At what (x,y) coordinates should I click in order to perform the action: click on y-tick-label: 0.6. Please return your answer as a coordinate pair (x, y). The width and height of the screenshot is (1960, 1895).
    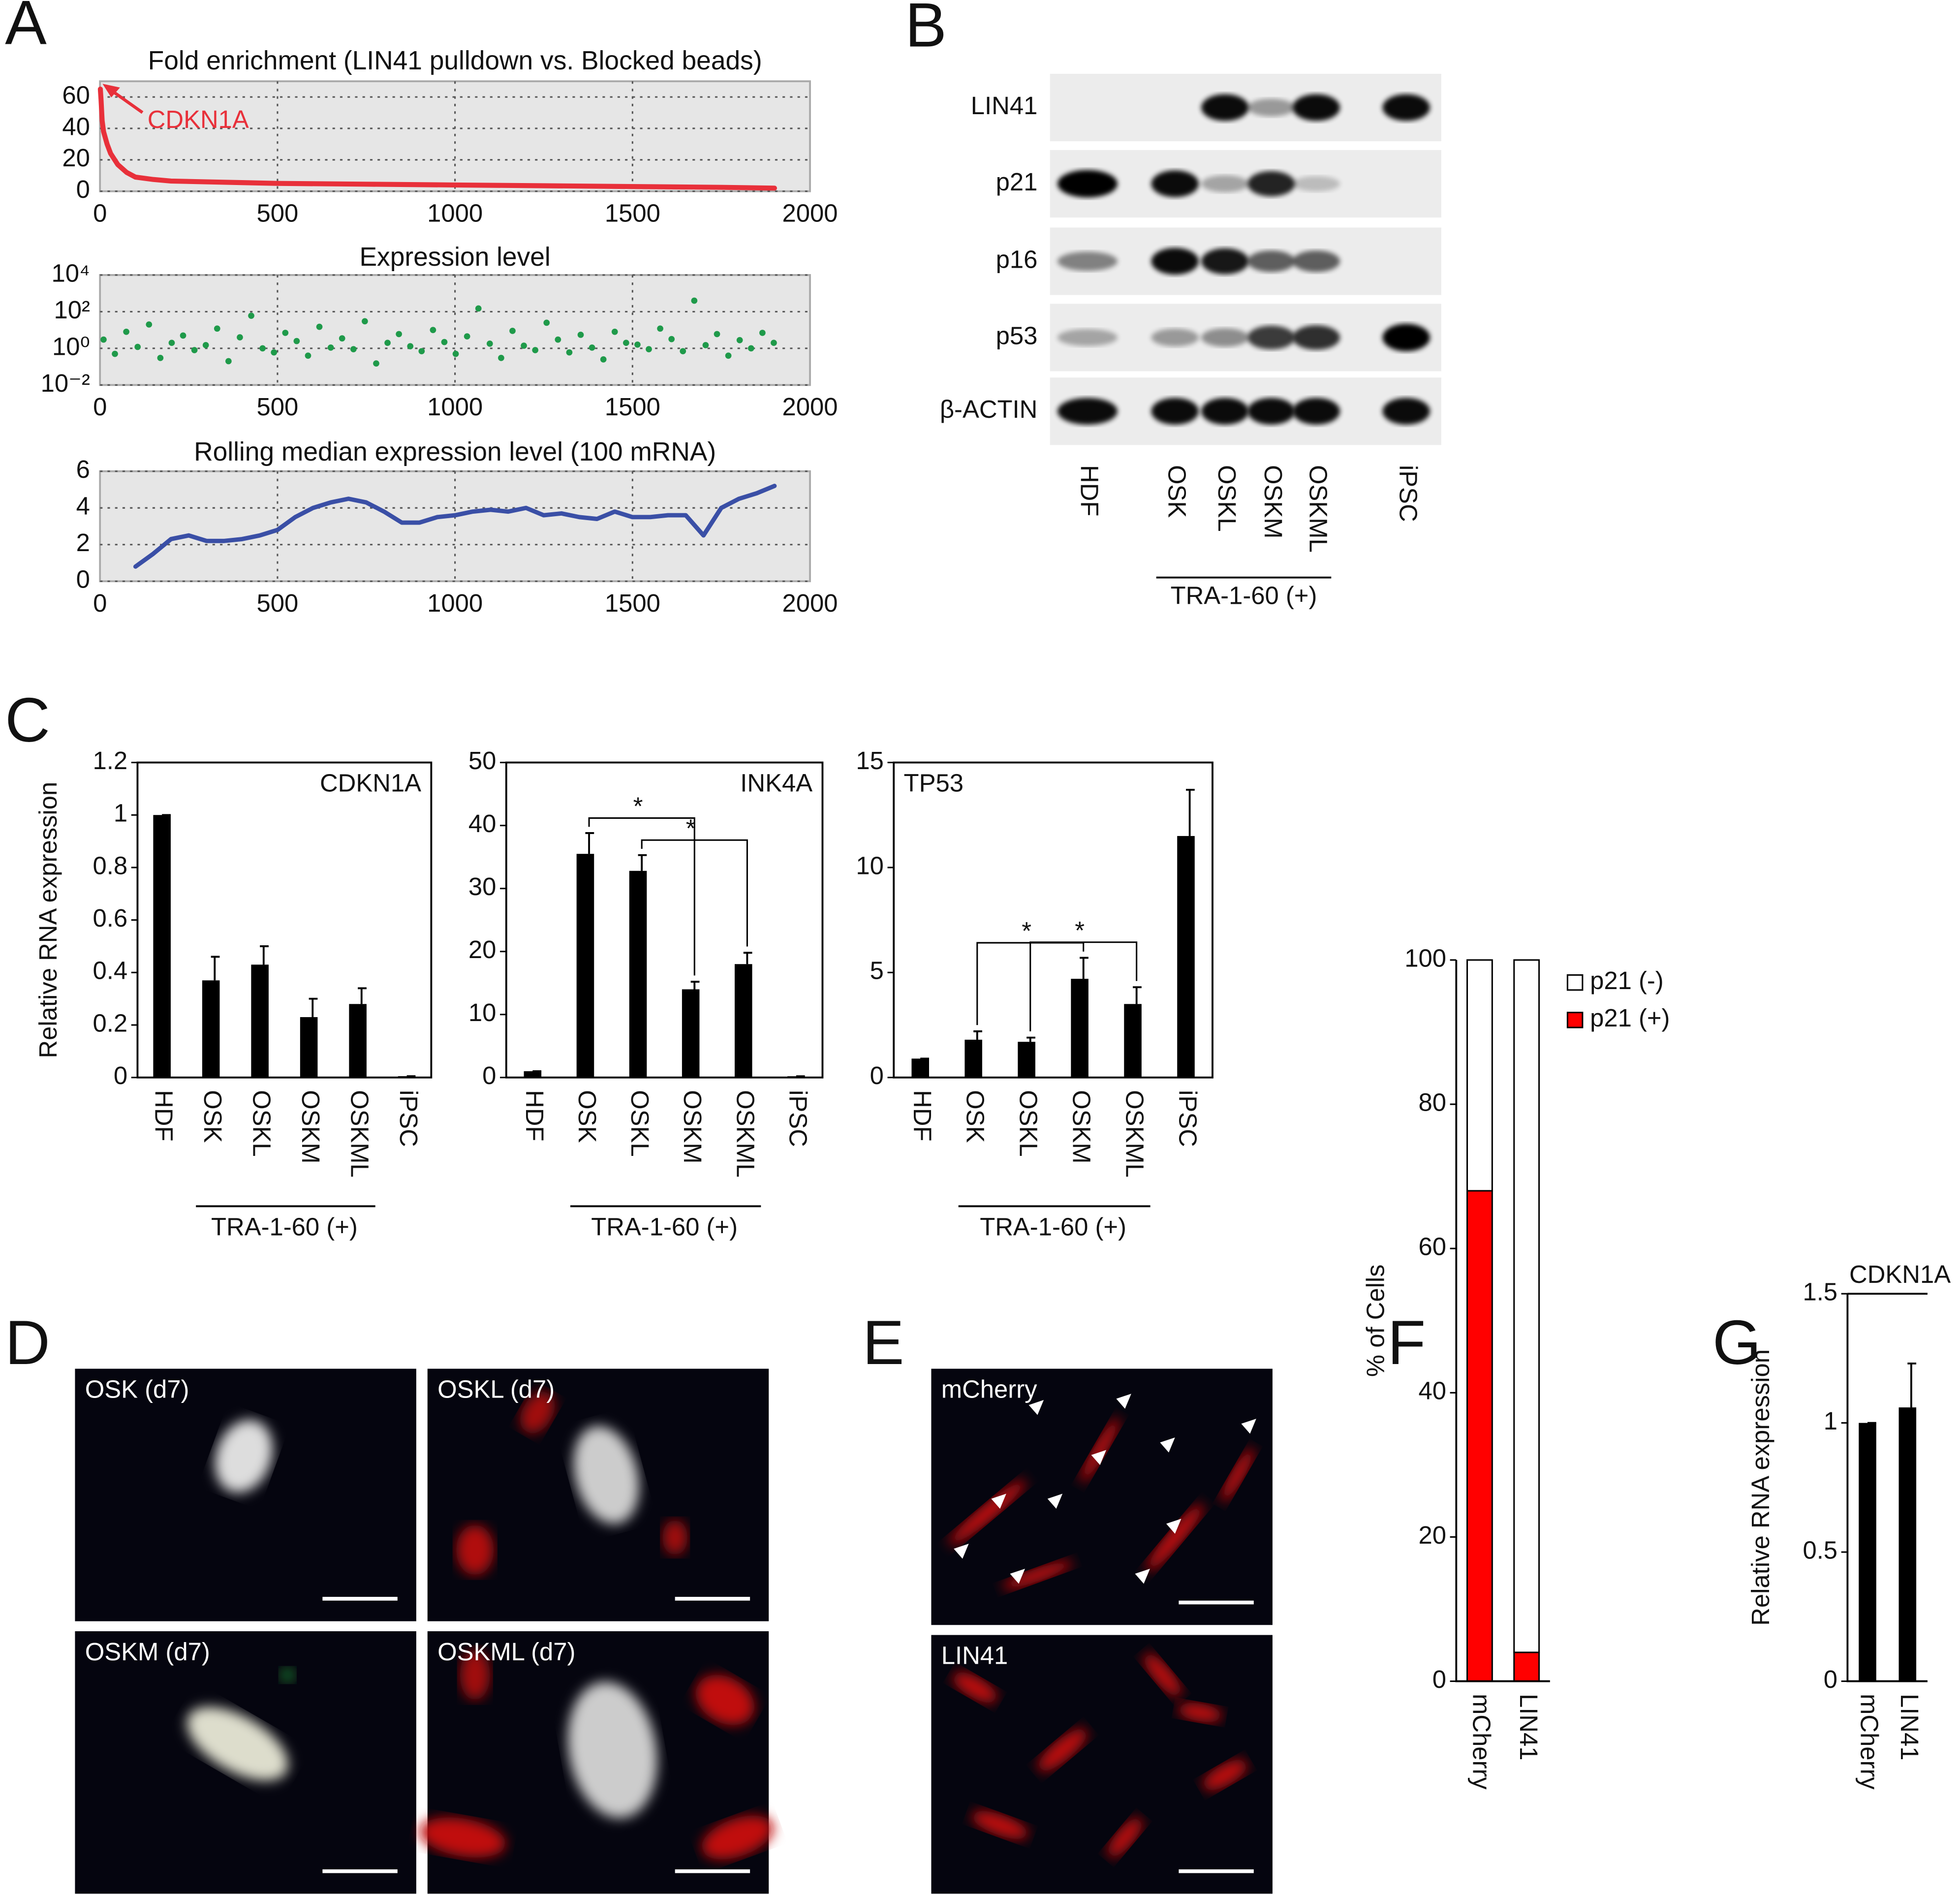
    Looking at the image, I should click on (110, 918).